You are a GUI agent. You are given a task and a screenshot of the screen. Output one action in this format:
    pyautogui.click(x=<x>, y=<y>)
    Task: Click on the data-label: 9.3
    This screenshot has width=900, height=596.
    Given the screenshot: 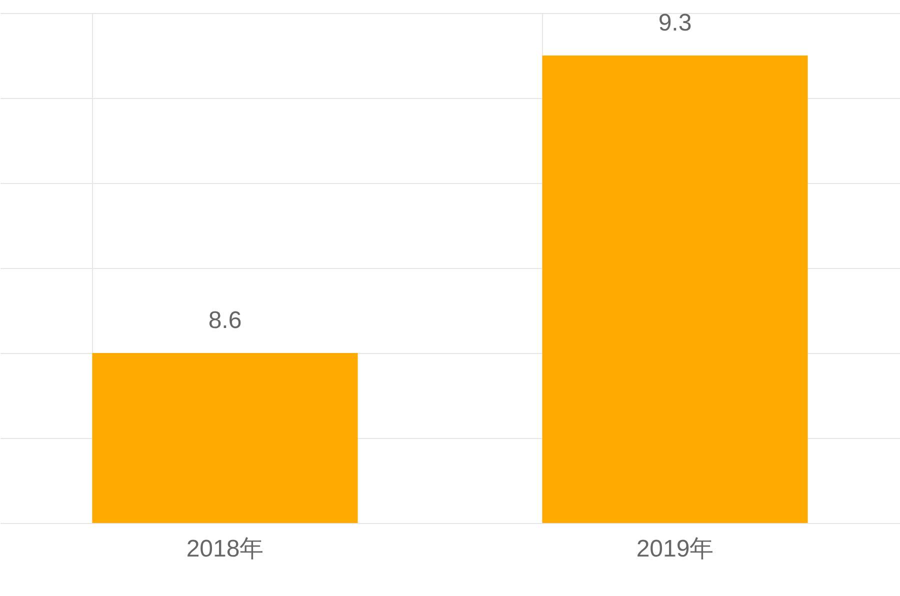 What is the action you would take?
    pyautogui.click(x=675, y=23)
    